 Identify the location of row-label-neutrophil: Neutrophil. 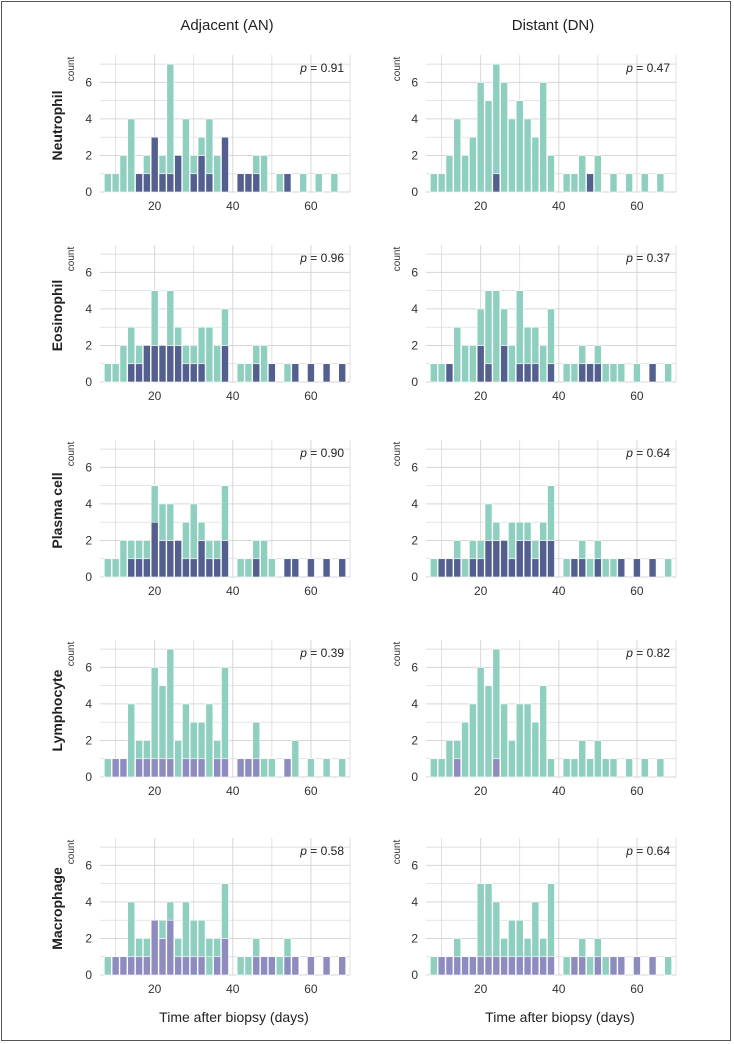
(57, 126).